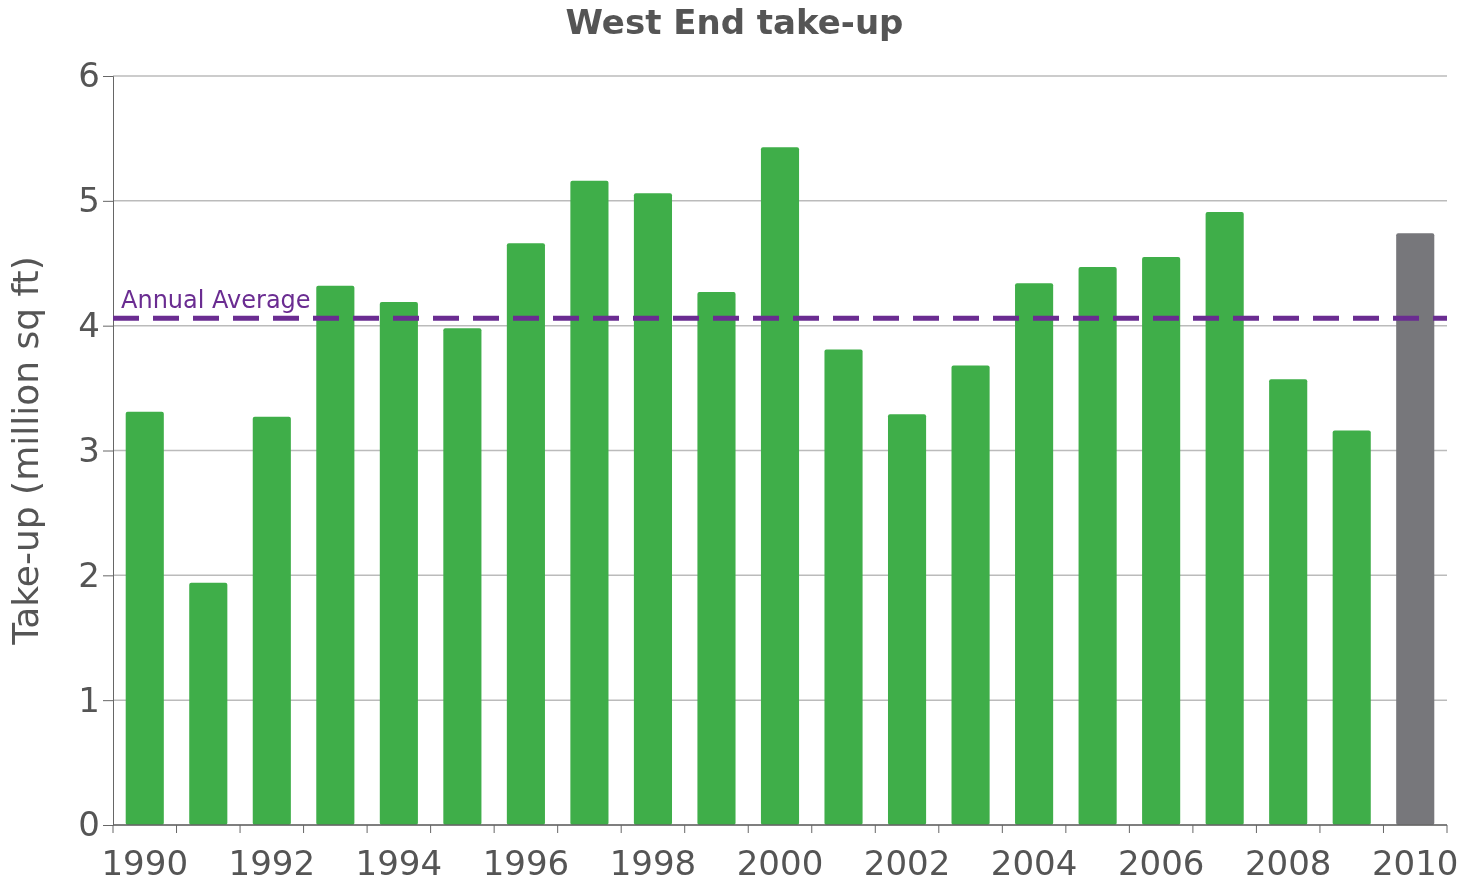 The height and width of the screenshot is (885, 1469). I want to click on y-axis-title: Take-up (million sq ft), so click(25, 451).